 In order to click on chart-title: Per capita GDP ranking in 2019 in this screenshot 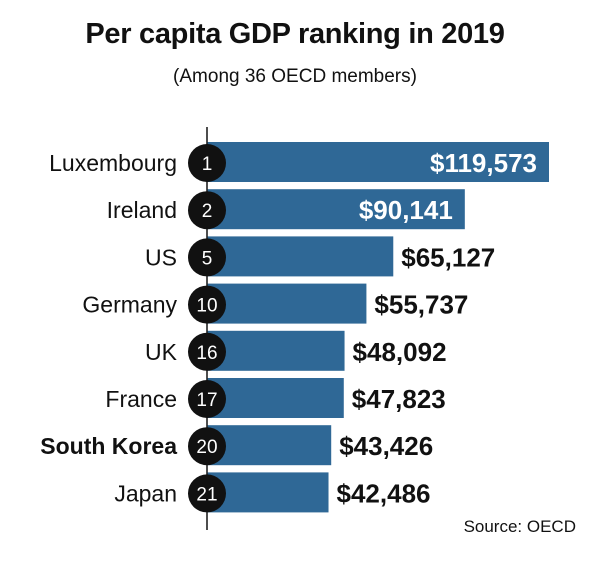, I will do `click(295, 34)`.